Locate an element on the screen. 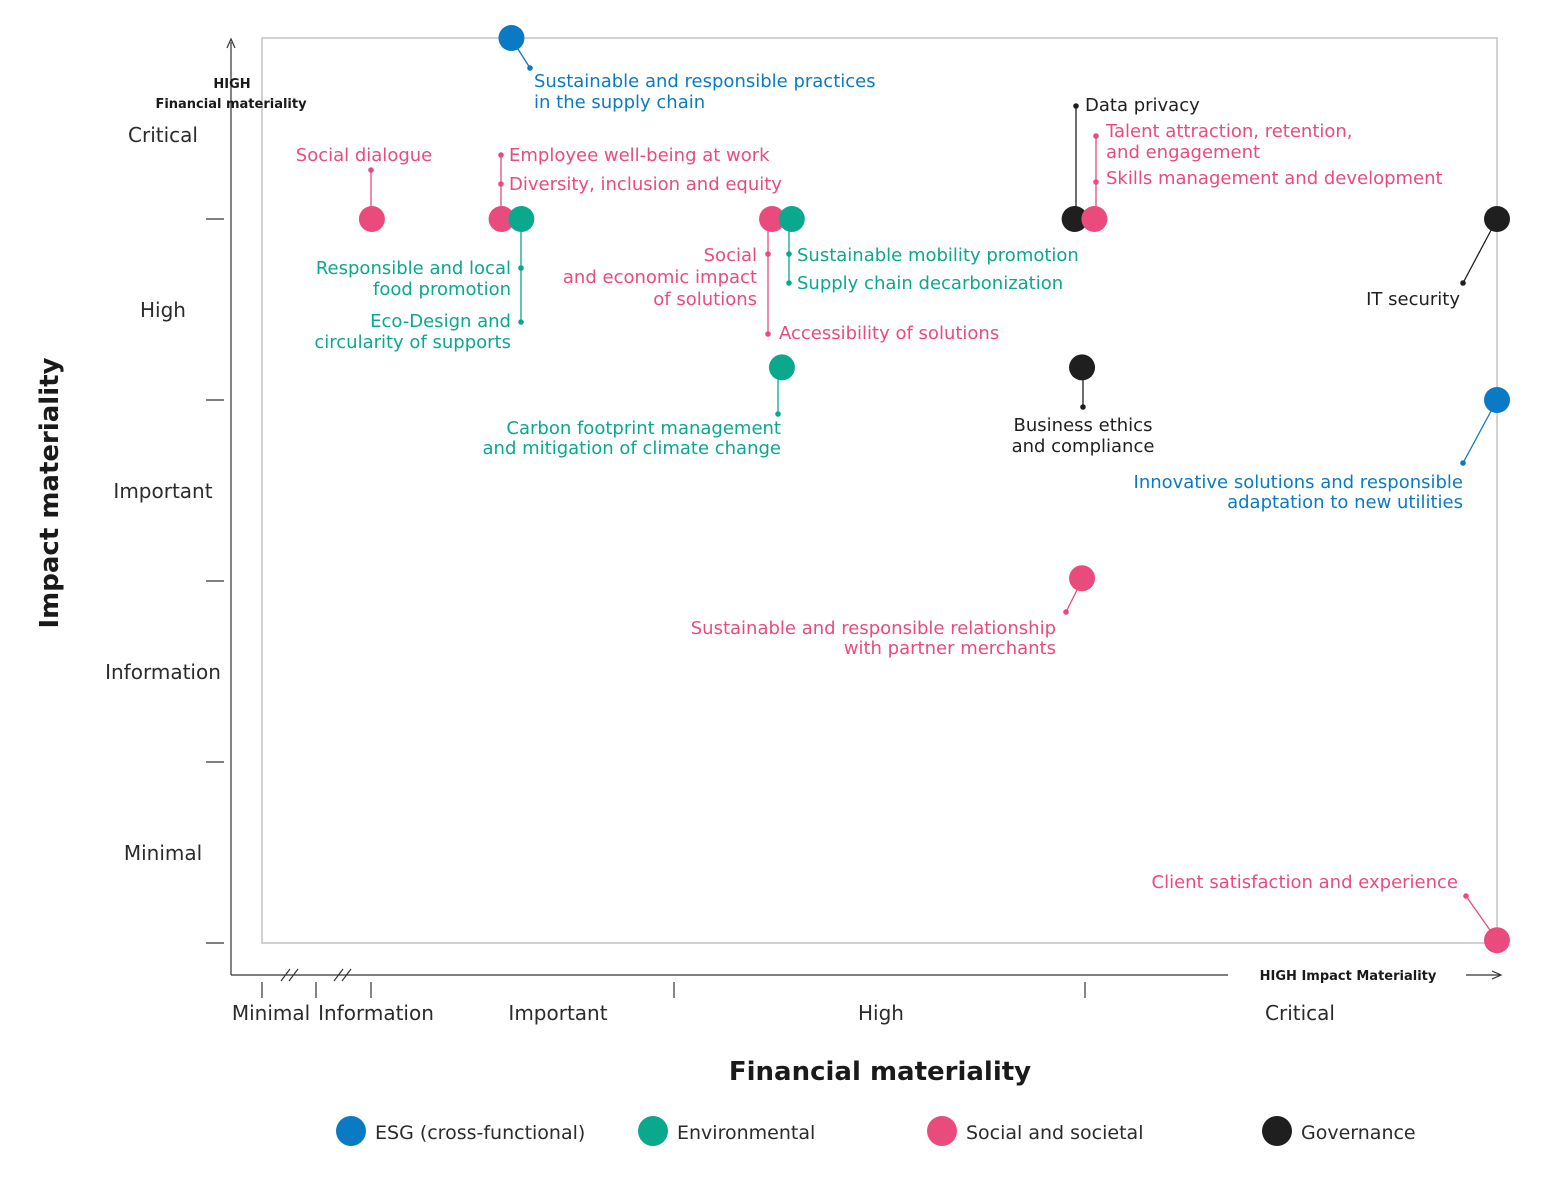  axis-break-marks is located at coordinates (316, 975).